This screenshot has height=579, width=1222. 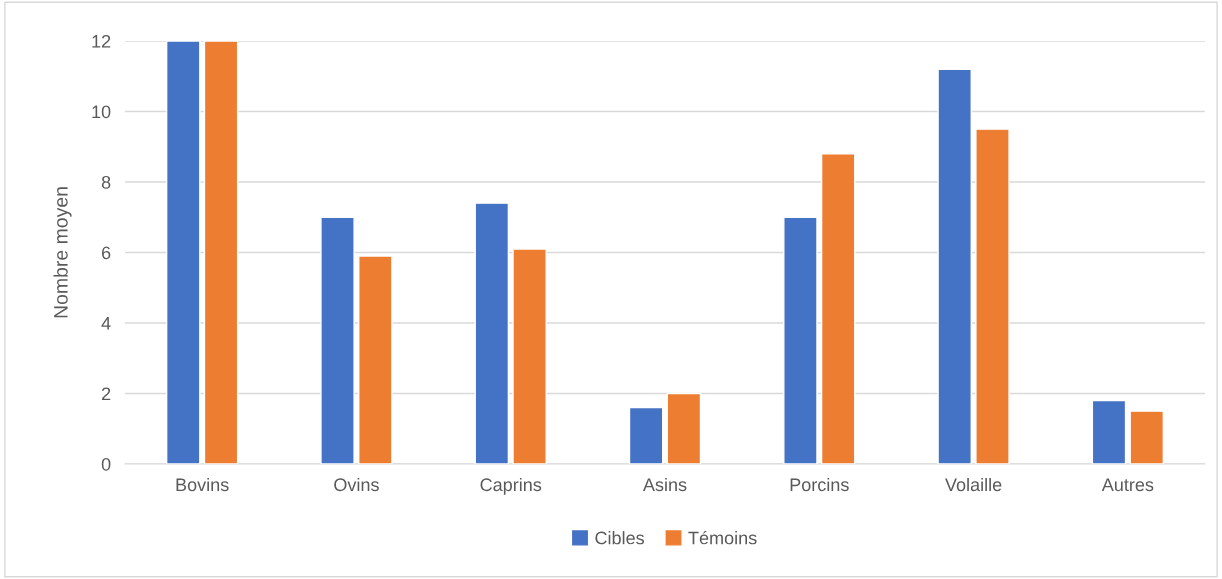 What do you see at coordinates (106, 464) in the screenshot?
I see `y-tick-label: 0` at bounding box center [106, 464].